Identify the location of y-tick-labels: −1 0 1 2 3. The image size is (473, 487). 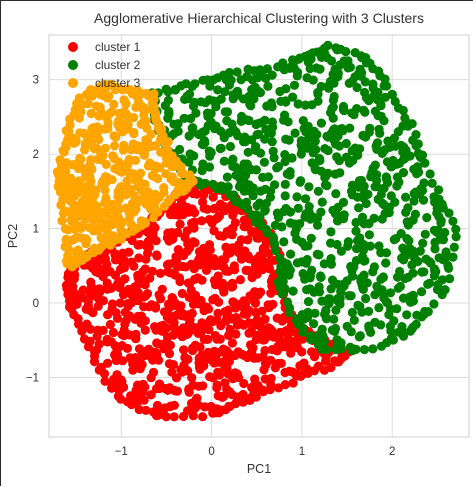
(32, 230).